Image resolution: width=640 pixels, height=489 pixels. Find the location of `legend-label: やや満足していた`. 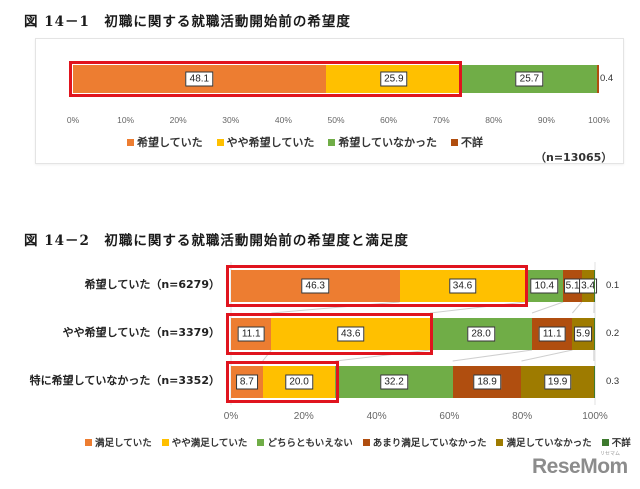

legend-label: やや満足していた is located at coordinates (209, 443).